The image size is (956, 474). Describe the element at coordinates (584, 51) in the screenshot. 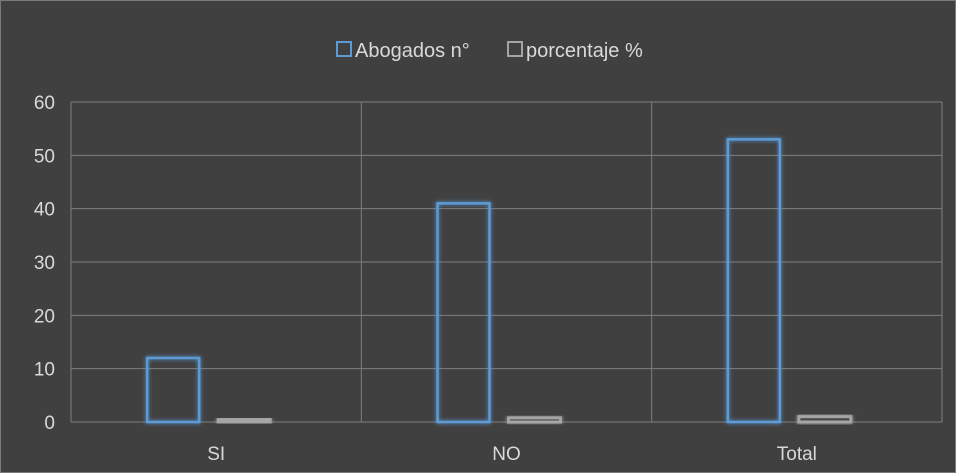

I see `legend-label-porcentaje: porcentaje %` at that location.